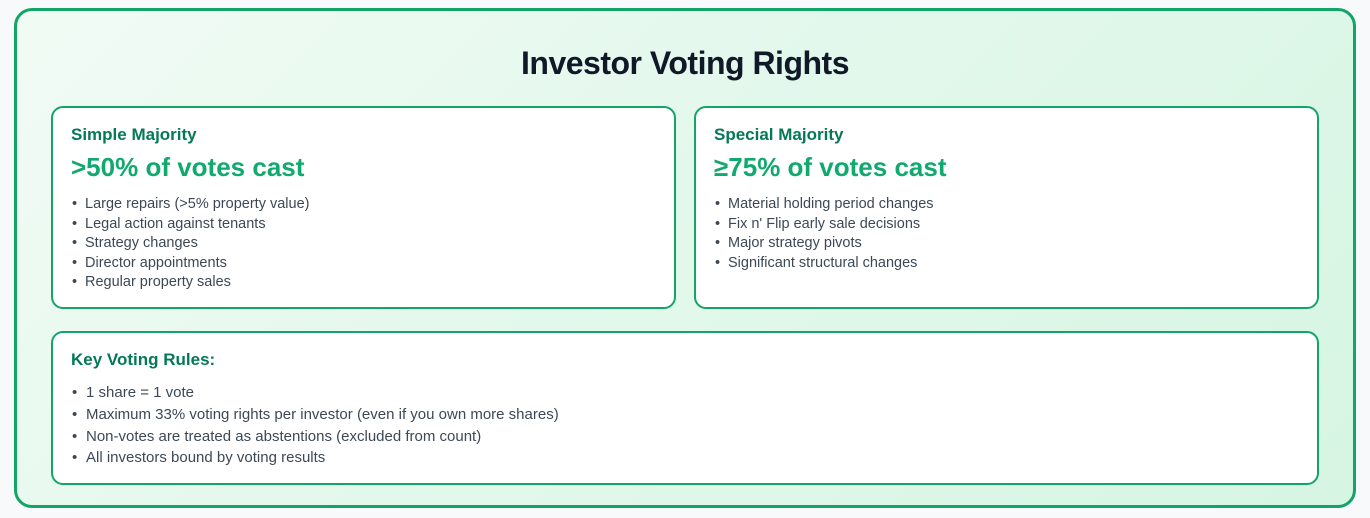  I want to click on list-item: Strategy changes, so click(363, 244).